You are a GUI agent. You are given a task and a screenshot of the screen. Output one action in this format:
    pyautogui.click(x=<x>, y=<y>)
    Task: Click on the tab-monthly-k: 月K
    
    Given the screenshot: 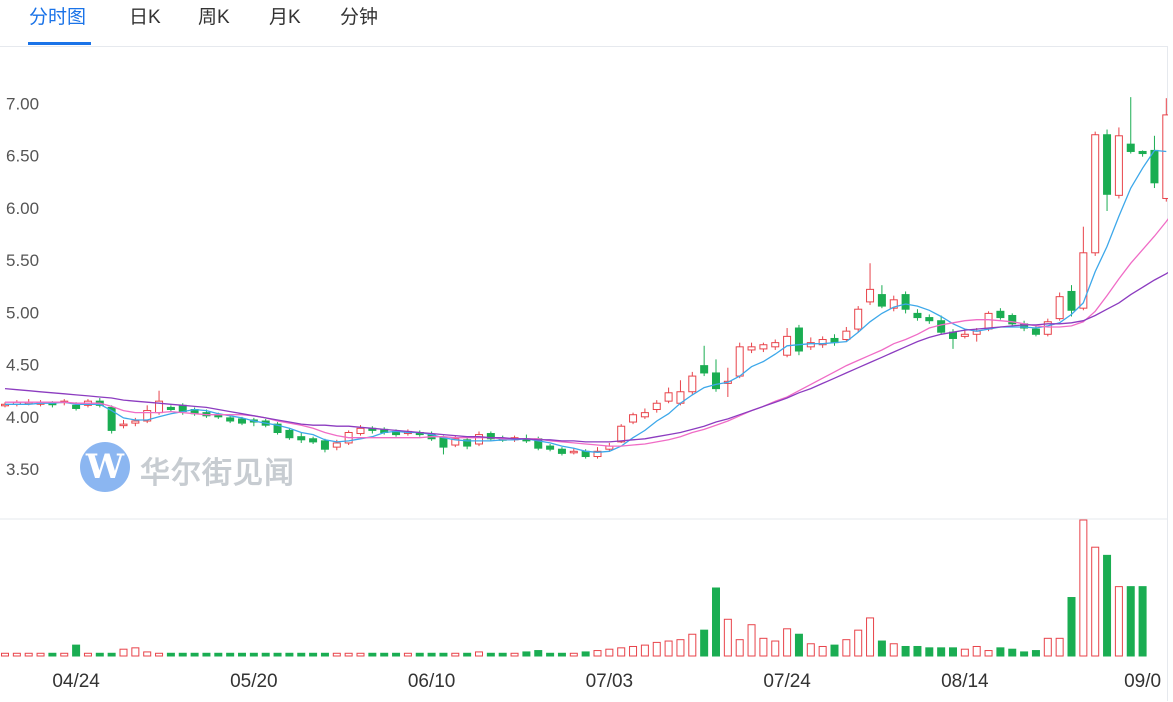 What is the action you would take?
    pyautogui.click(x=285, y=17)
    